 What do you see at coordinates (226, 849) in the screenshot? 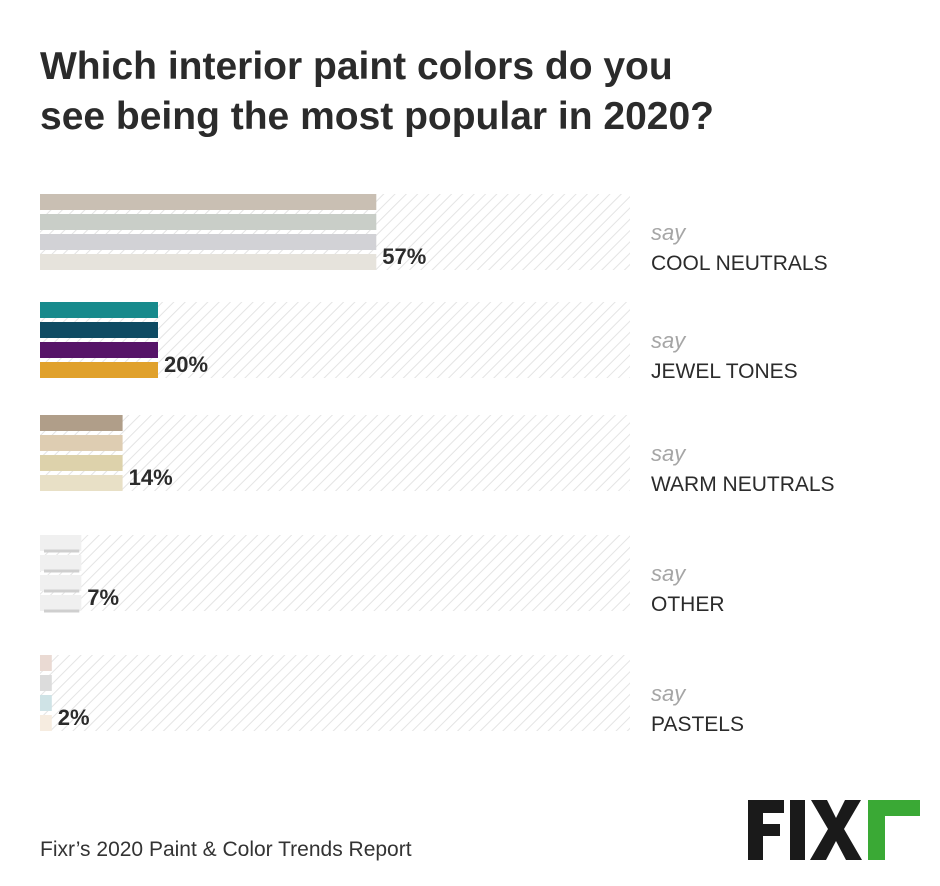
I see `source-footer: Fixr’s 2020 Paint & Color Trends Report` at bounding box center [226, 849].